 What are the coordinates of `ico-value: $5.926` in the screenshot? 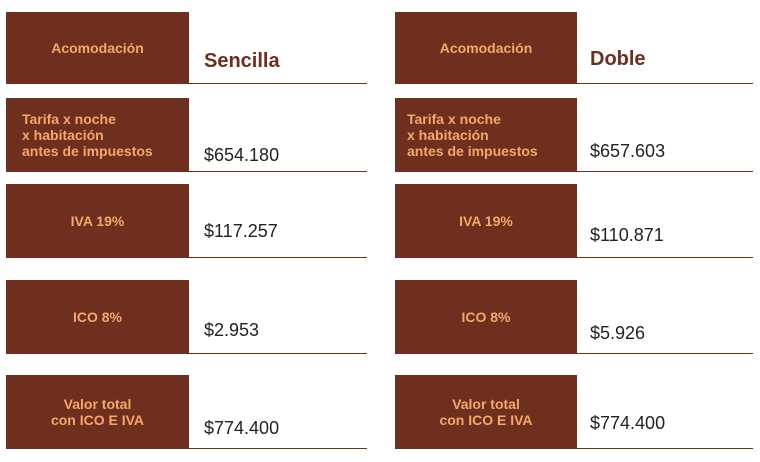 It's located at (618, 333).